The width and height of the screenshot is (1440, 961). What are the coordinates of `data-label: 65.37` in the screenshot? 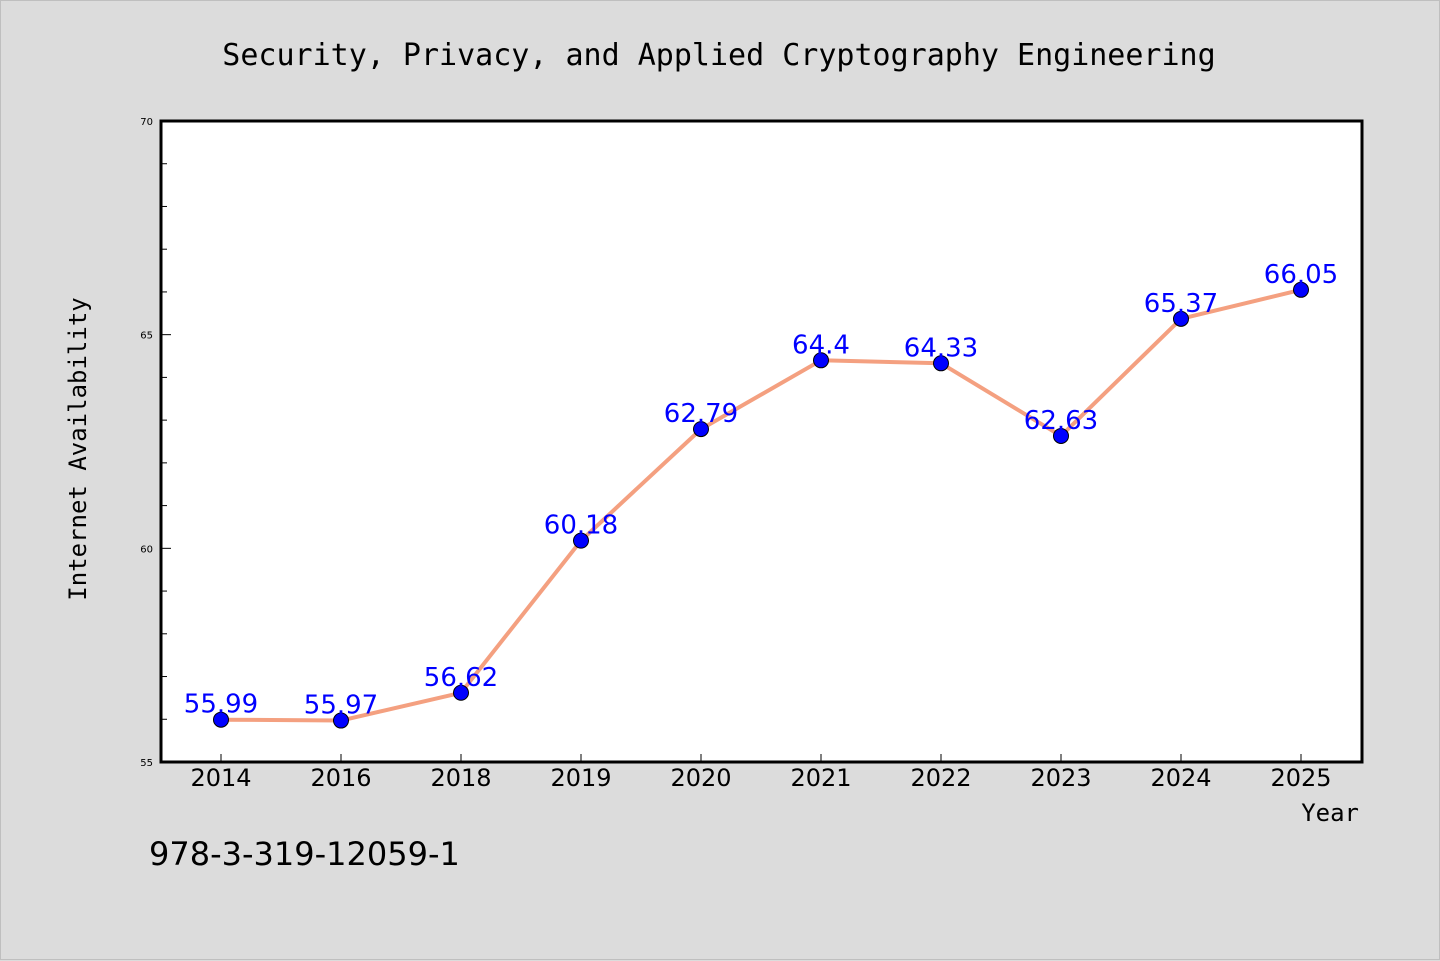 It's located at (1181, 304).